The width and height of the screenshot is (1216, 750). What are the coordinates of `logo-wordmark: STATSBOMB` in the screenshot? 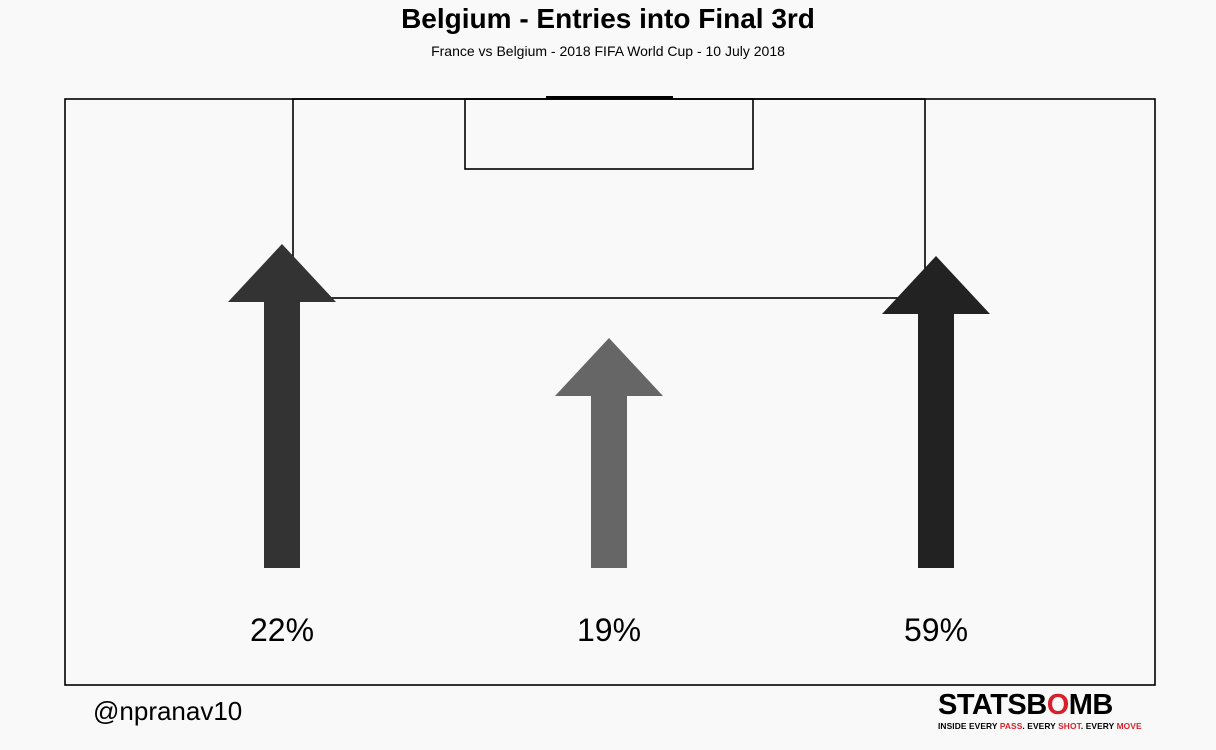 It's located at (1045, 705).